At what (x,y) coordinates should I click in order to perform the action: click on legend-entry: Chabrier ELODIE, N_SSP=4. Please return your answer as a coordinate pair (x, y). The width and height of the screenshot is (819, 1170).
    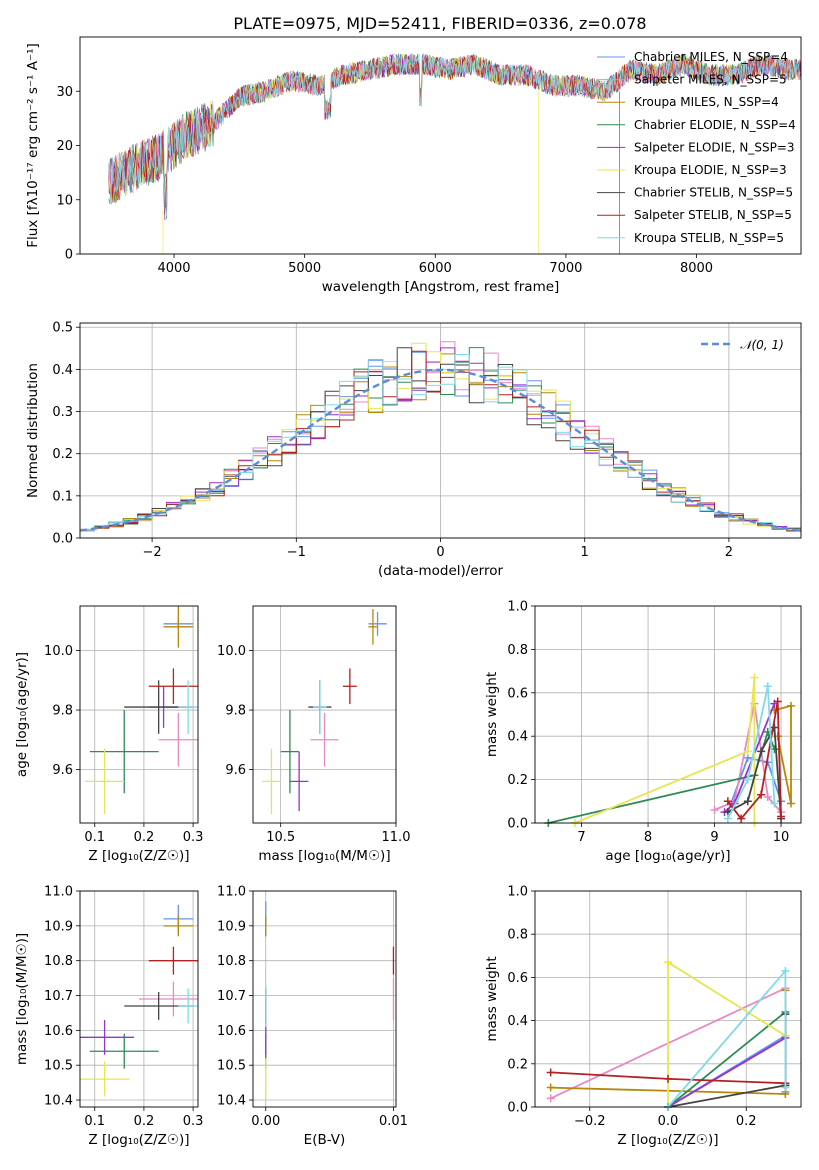
    Looking at the image, I should click on (715, 125).